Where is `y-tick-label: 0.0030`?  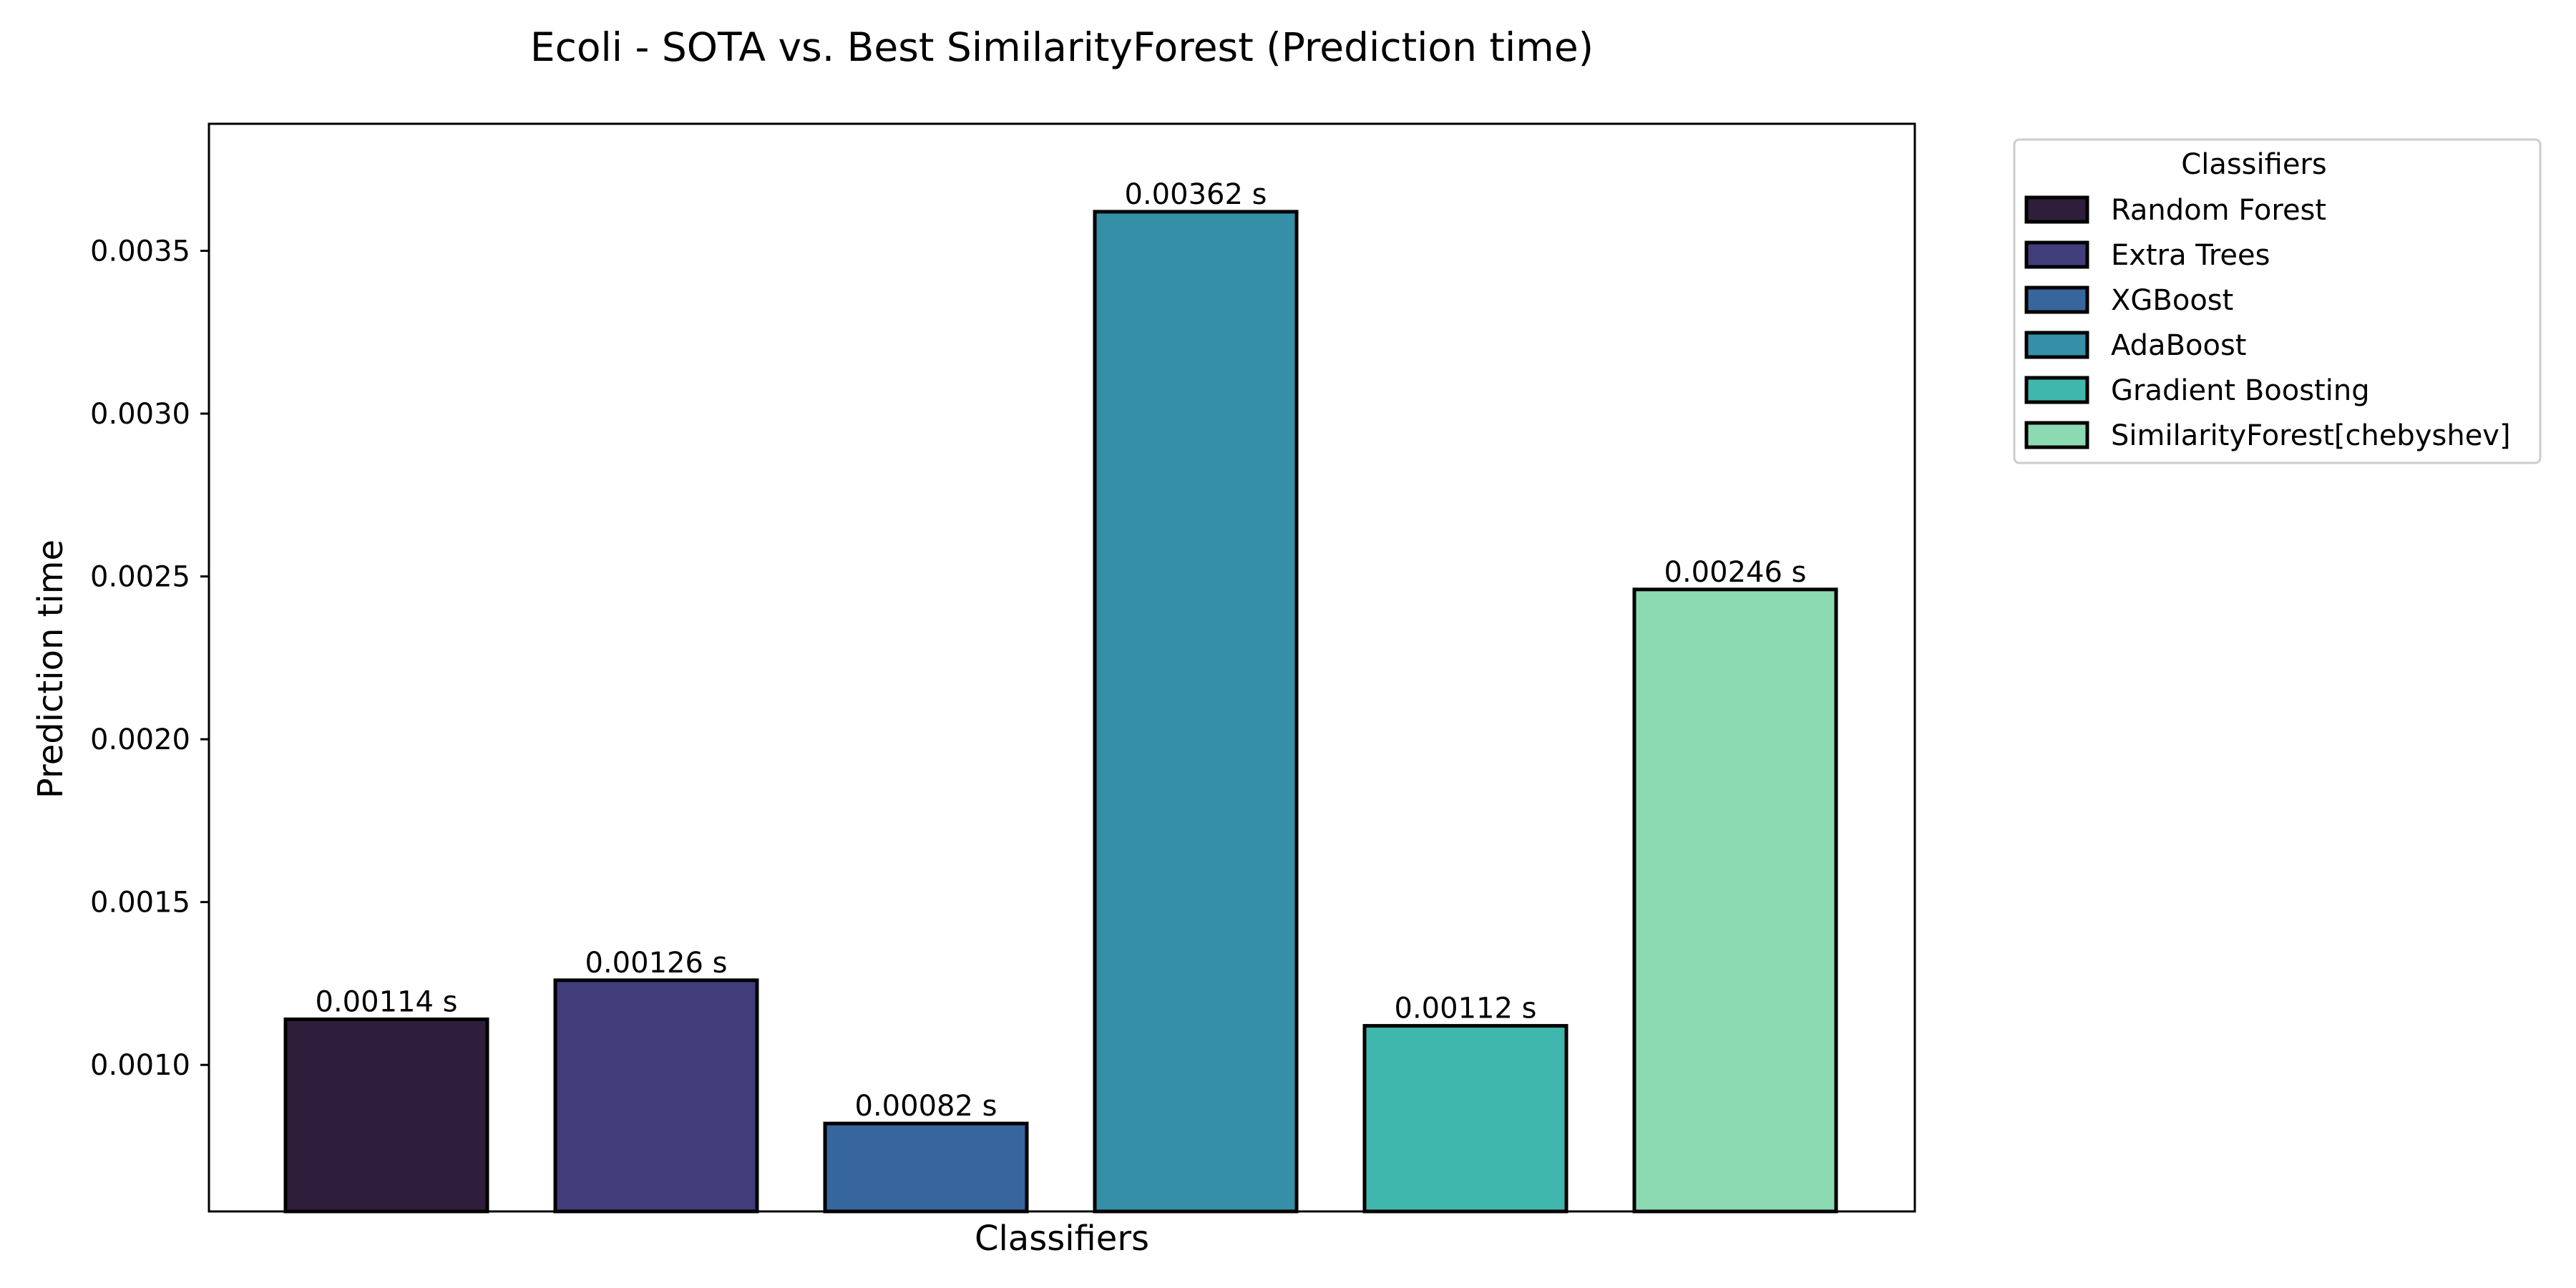 y-tick-label: 0.0030 is located at coordinates (140, 414).